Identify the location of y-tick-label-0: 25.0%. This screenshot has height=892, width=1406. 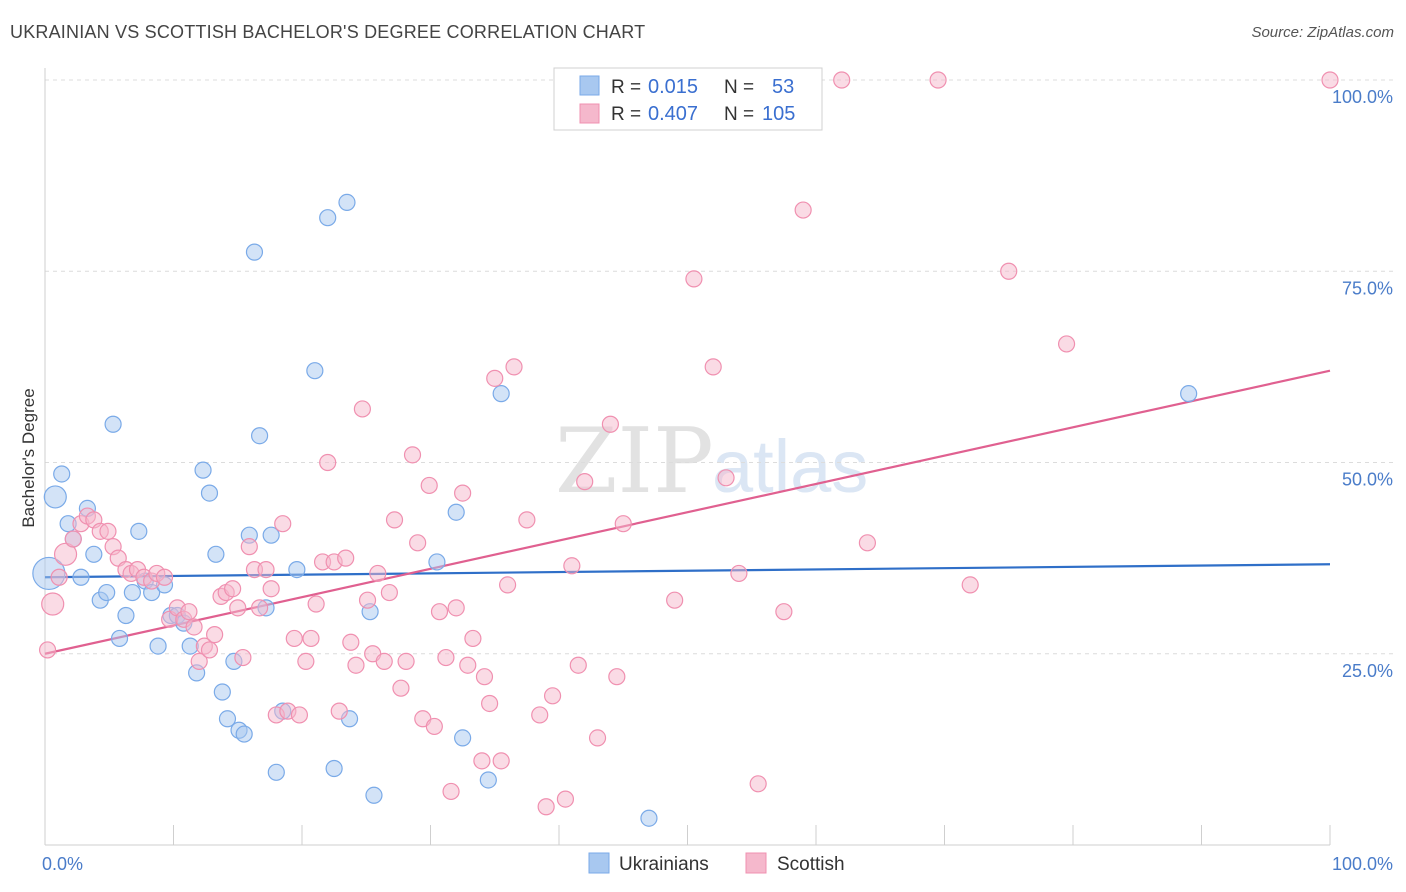
(1367, 671).